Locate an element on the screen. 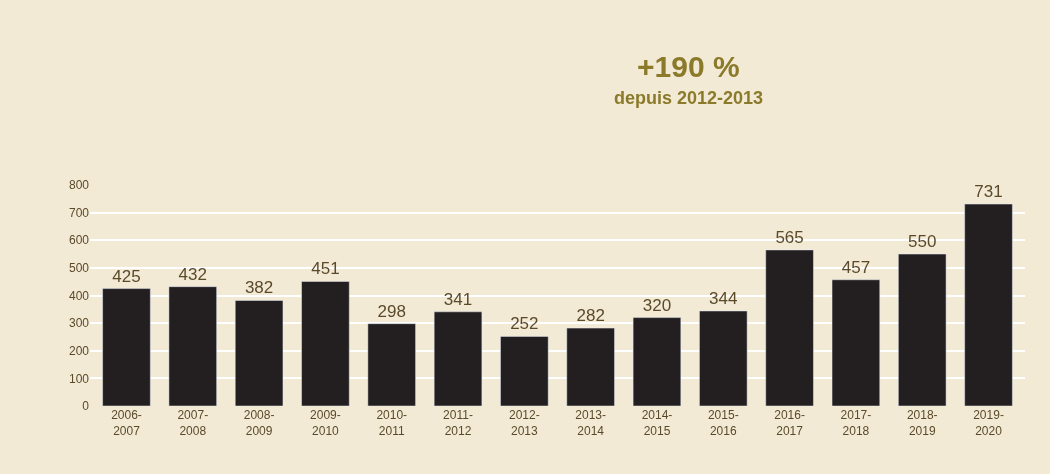 The image size is (1050, 474). data-label: 432 is located at coordinates (192, 274).